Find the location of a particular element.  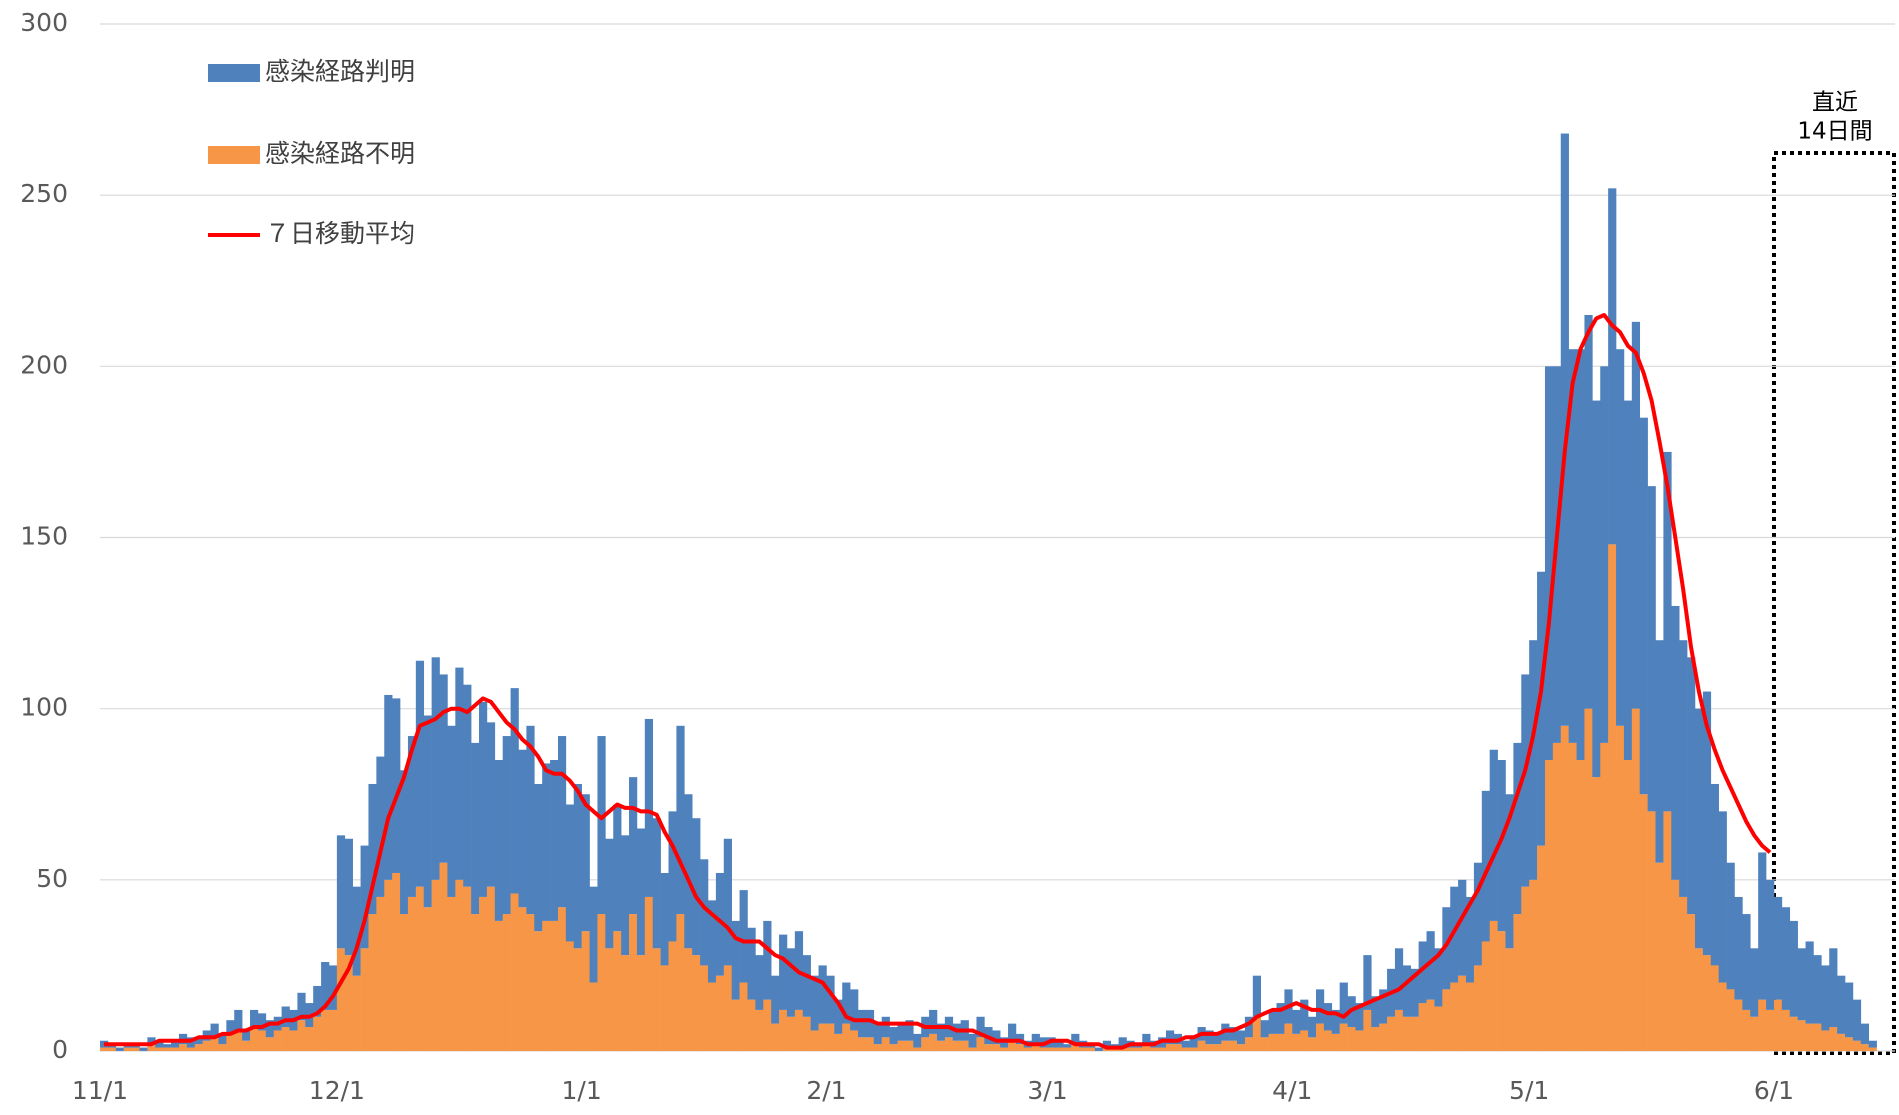

x-tick-label: 1/1 is located at coordinates (582, 1090).